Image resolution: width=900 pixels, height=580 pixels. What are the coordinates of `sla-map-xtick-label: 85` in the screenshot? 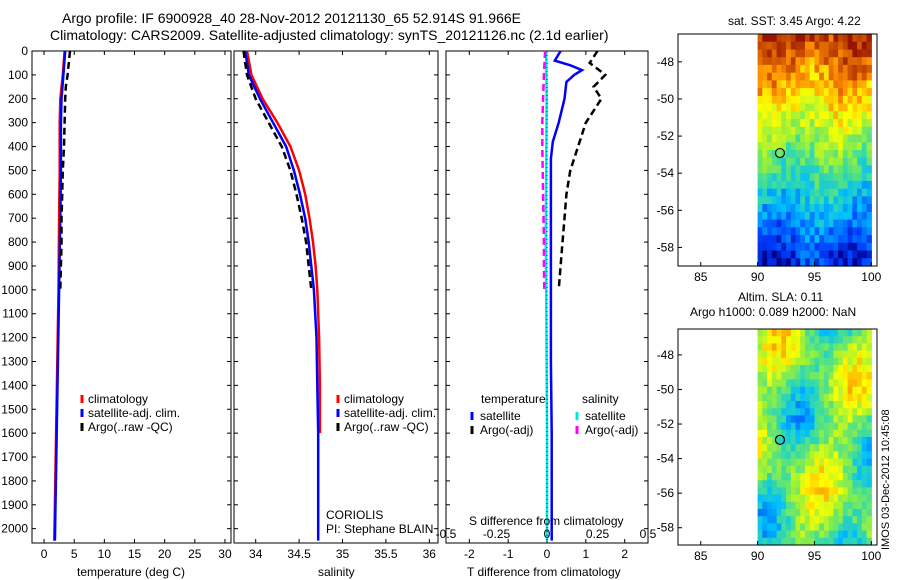 It's located at (701, 556).